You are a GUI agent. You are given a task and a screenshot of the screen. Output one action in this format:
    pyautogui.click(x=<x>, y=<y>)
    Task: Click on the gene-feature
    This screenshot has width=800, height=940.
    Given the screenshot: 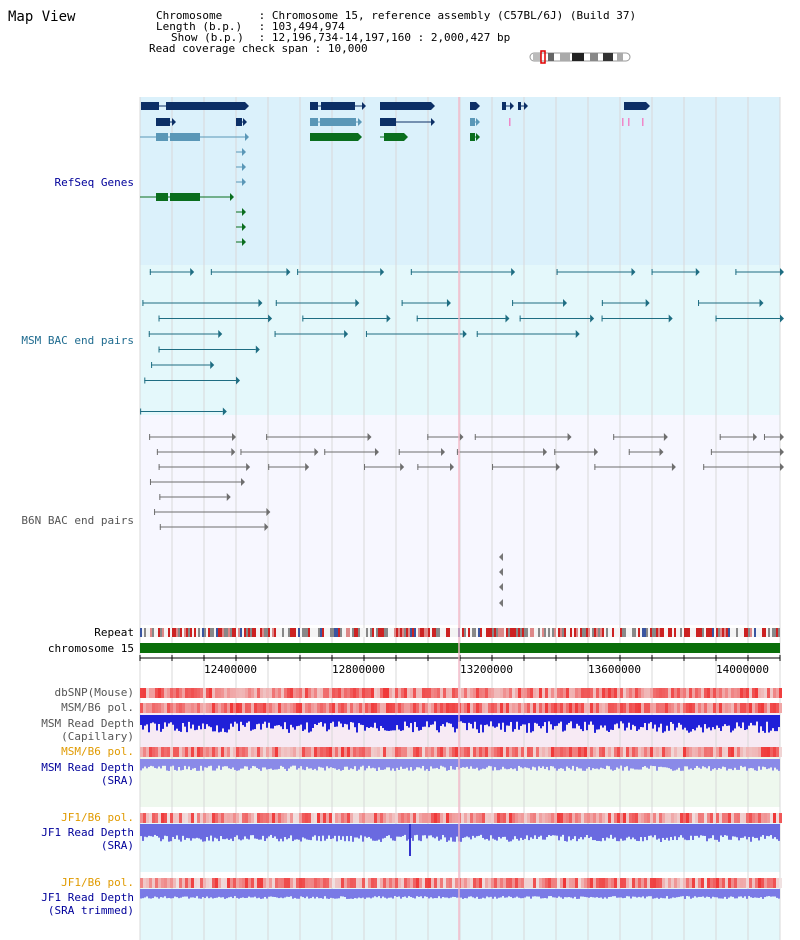 What is the action you would take?
    pyautogui.click(x=623, y=122)
    